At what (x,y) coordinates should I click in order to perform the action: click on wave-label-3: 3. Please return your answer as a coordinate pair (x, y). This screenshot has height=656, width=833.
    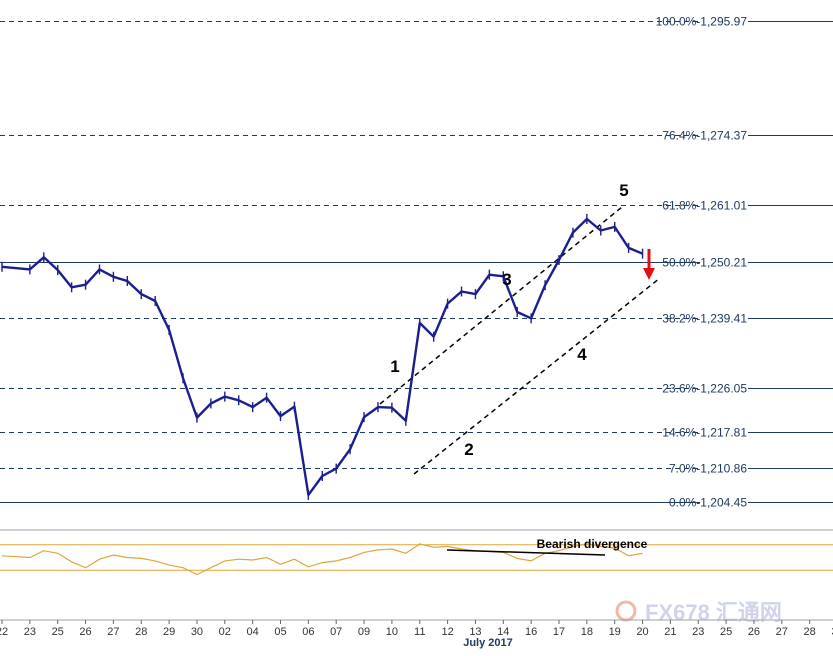
    Looking at the image, I should click on (506, 279).